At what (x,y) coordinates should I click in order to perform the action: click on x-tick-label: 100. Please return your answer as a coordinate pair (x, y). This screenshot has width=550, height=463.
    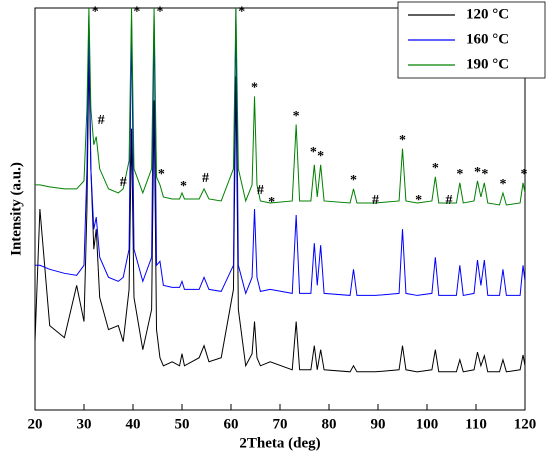
    Looking at the image, I should click on (427, 424).